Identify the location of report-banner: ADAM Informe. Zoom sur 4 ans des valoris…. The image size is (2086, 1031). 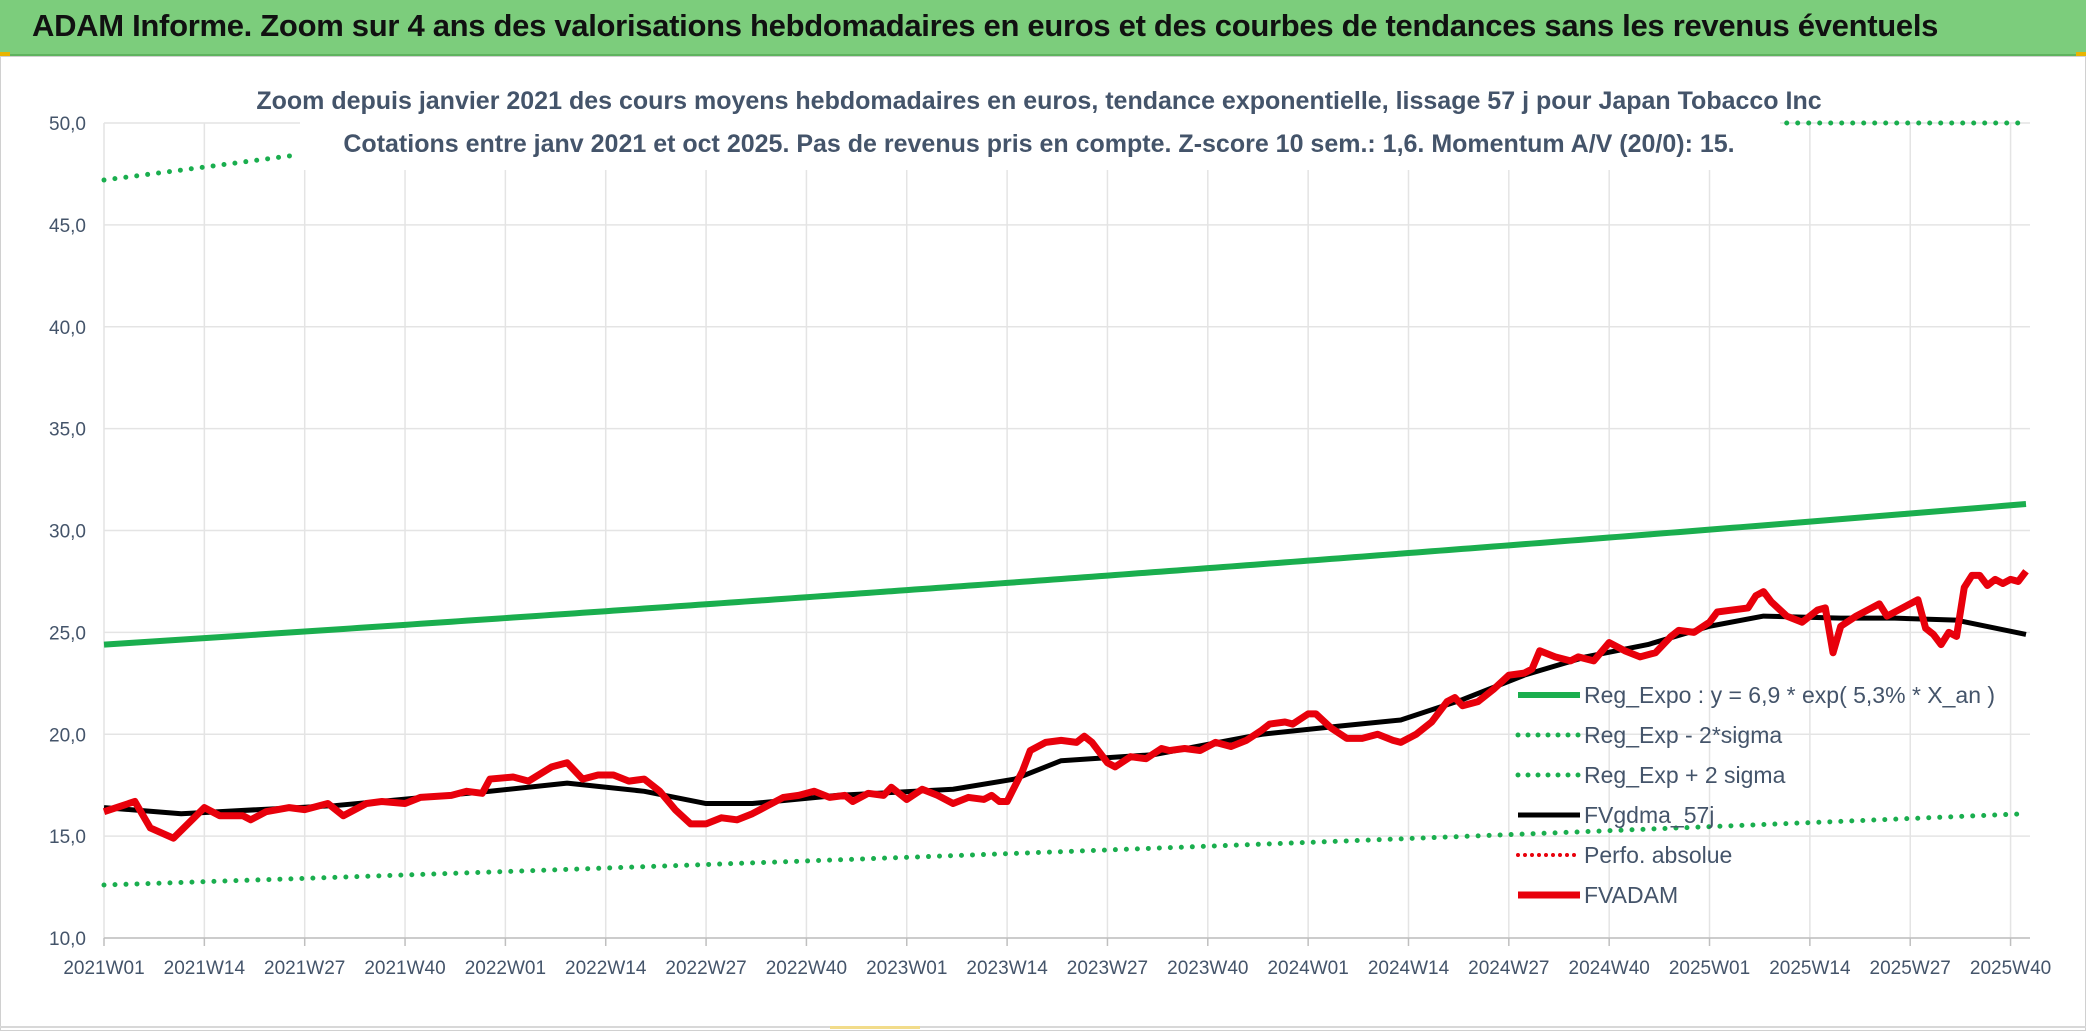
(1043, 28).